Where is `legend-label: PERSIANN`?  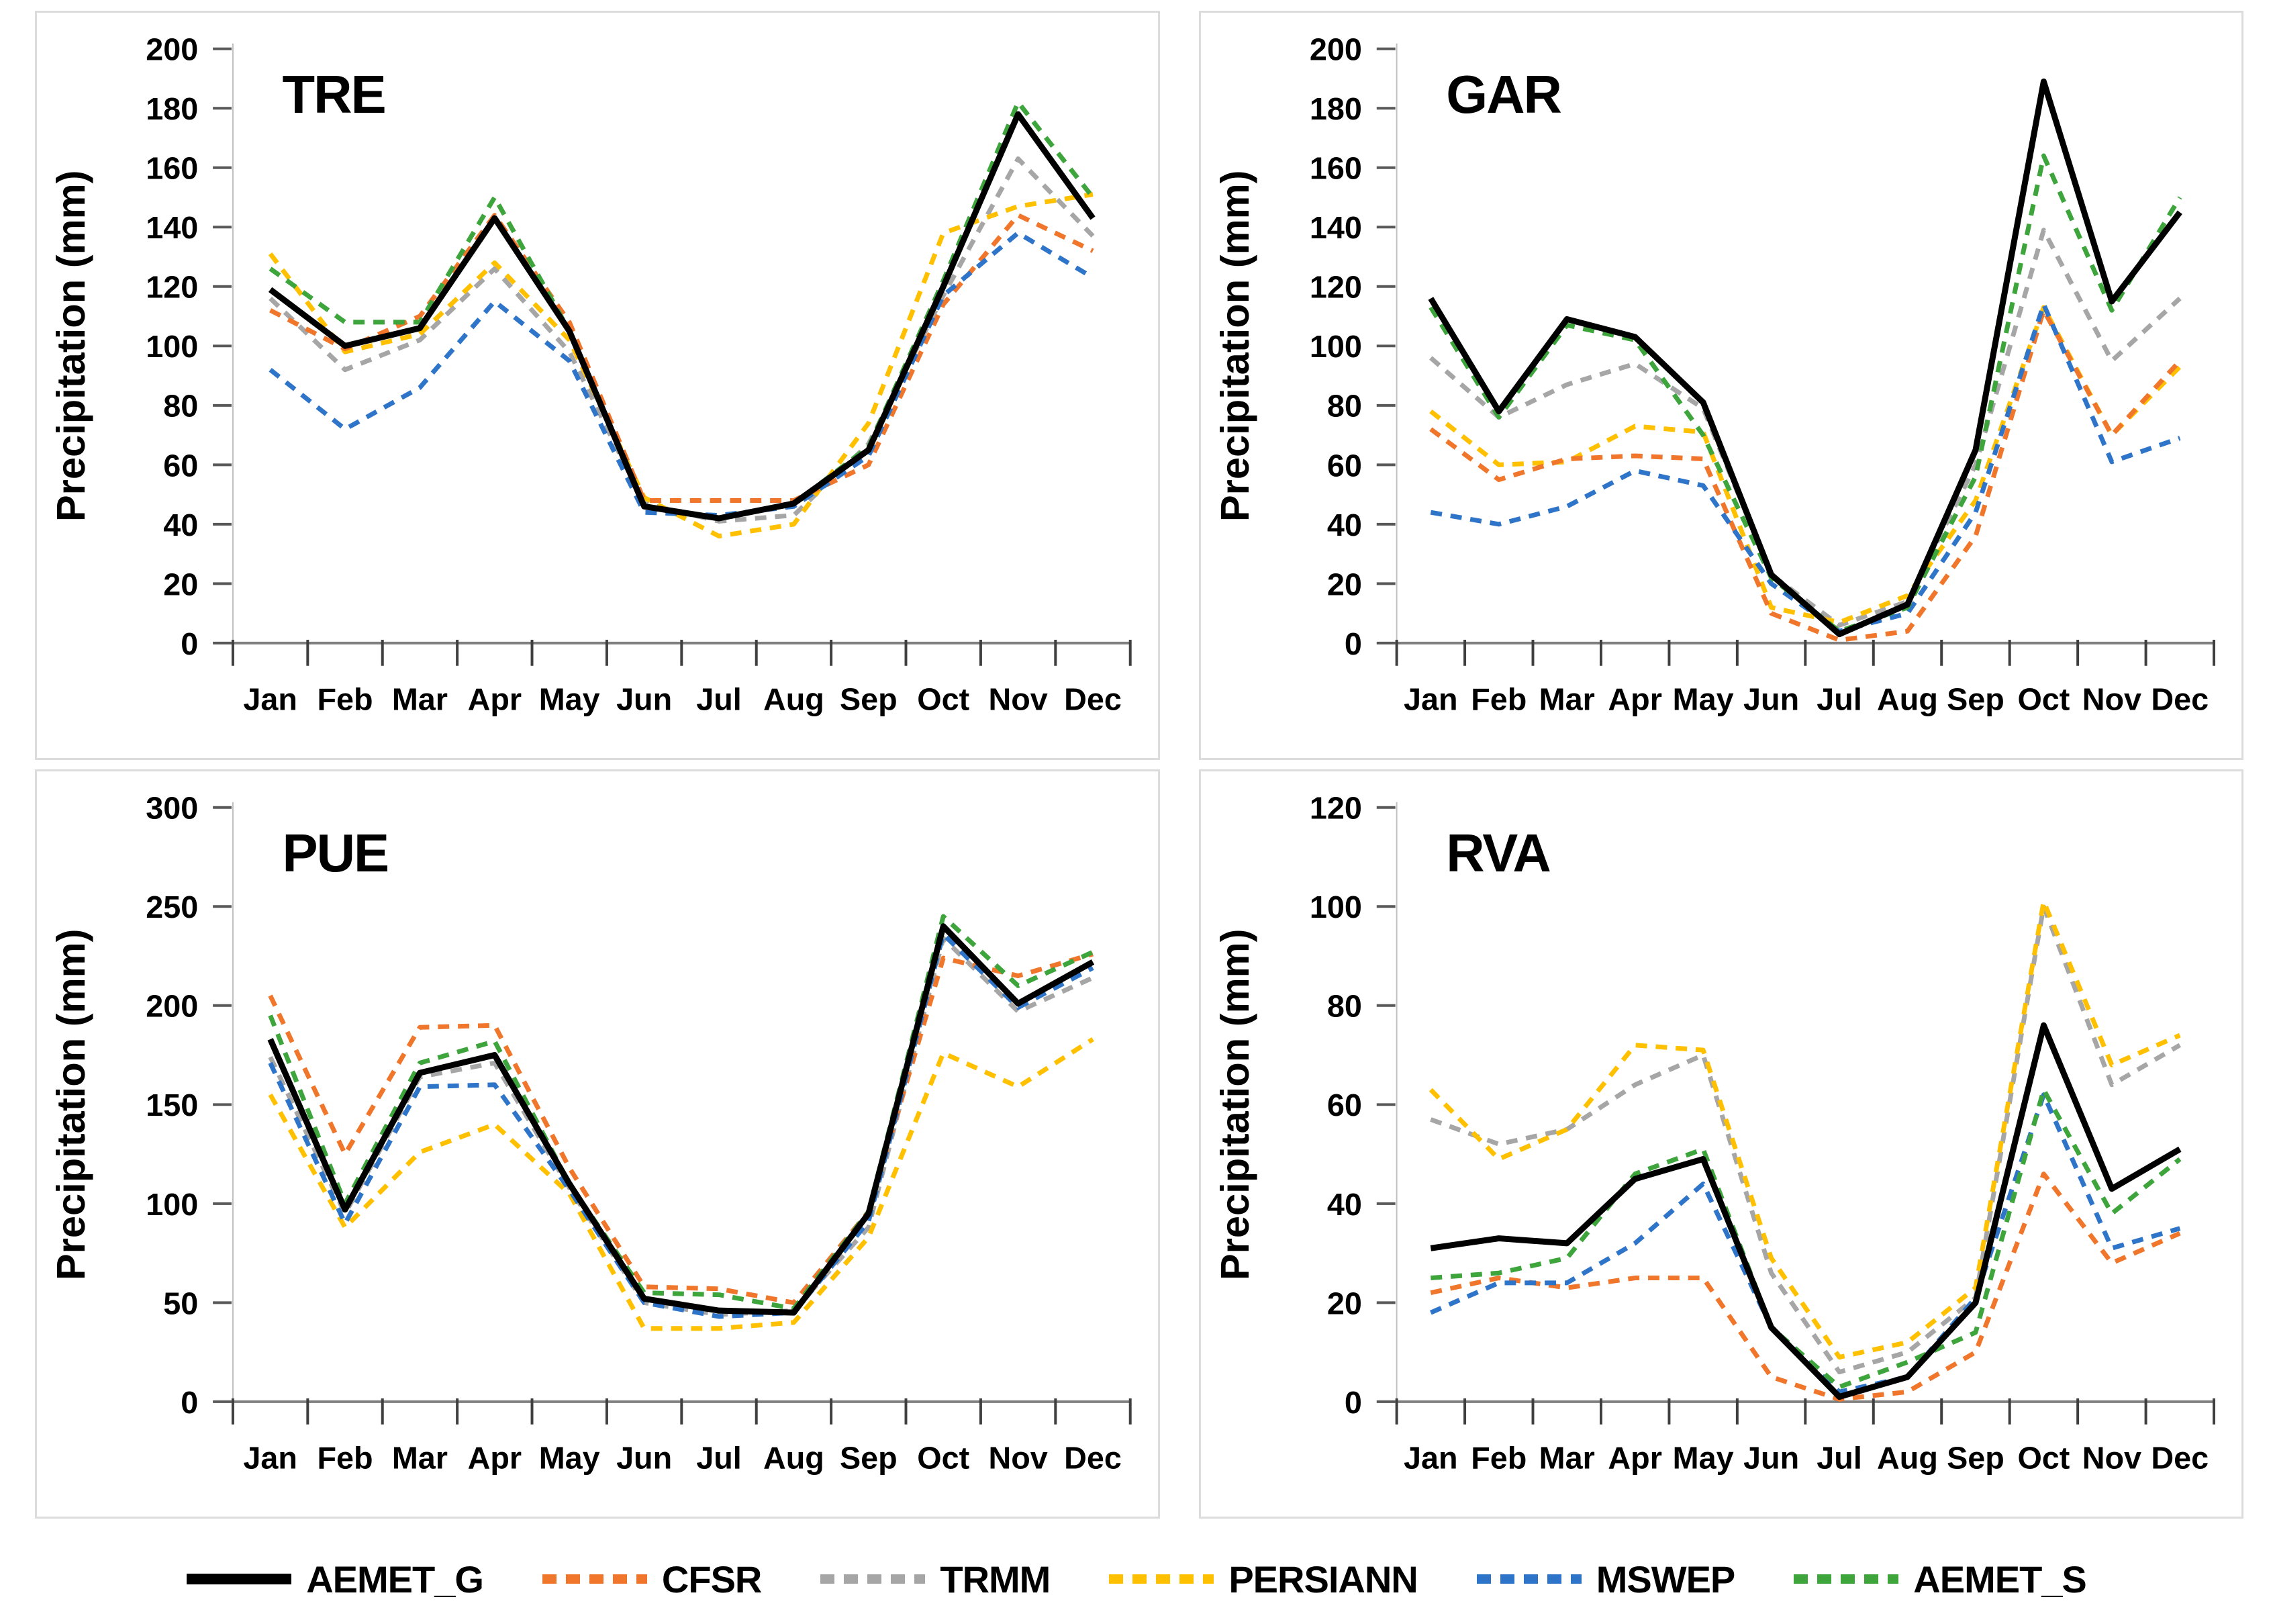 legend-label: PERSIANN is located at coordinates (1323, 1579).